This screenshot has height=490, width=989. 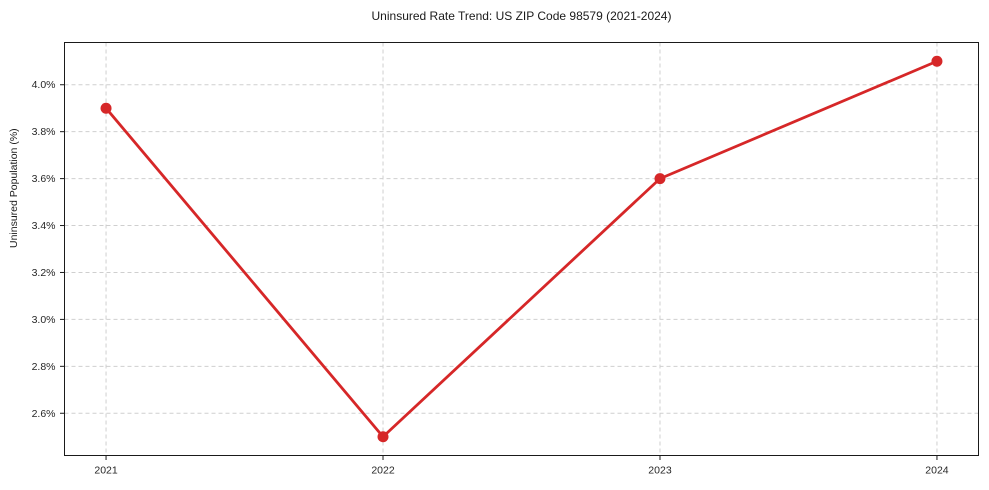 What do you see at coordinates (660, 179) in the screenshot?
I see `data-point-marker-2023` at bounding box center [660, 179].